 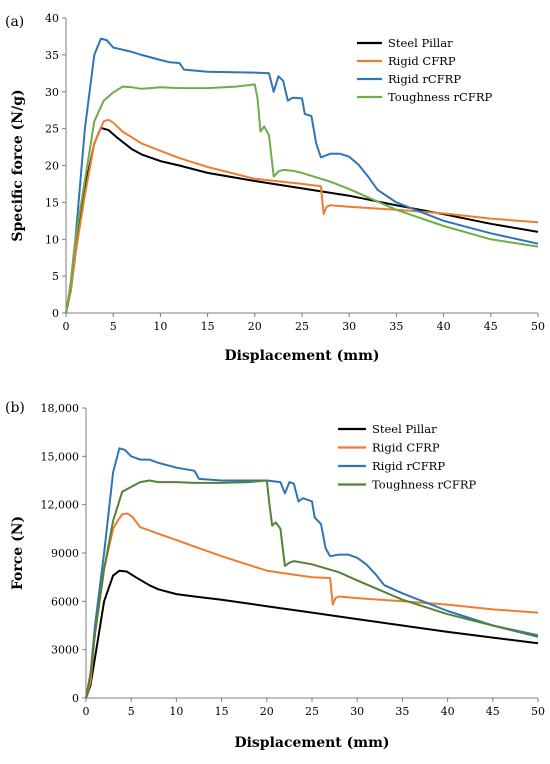 What do you see at coordinates (14, 22) in the screenshot?
I see `panel-label: (a)` at bounding box center [14, 22].